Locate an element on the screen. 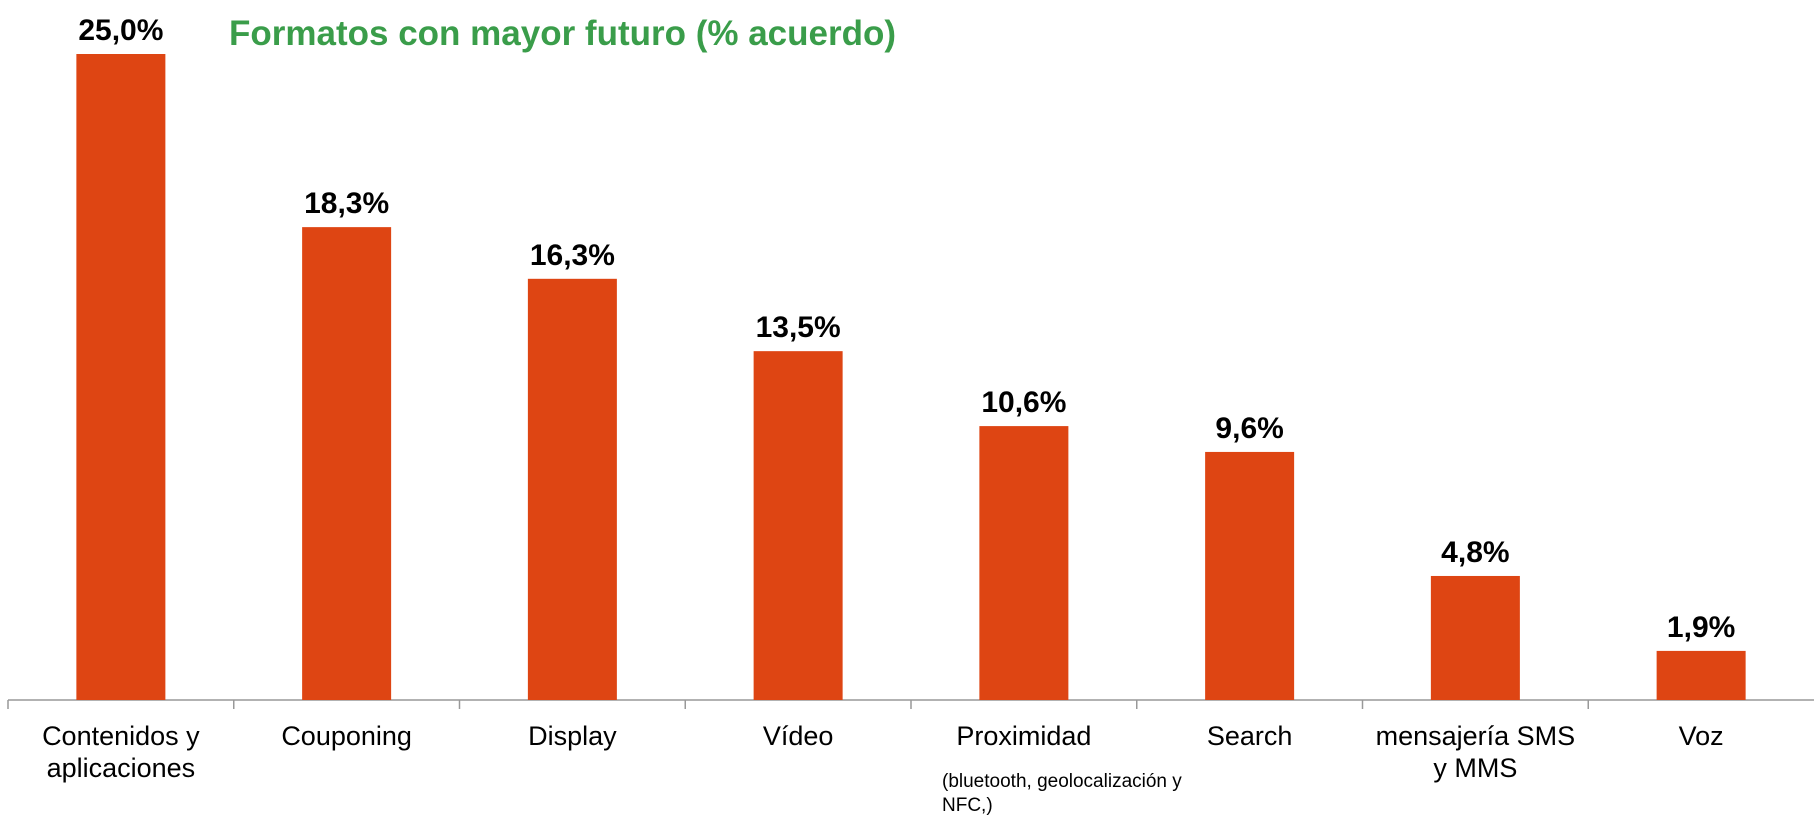  x-tick-label: Couponing is located at coordinates (346, 736).